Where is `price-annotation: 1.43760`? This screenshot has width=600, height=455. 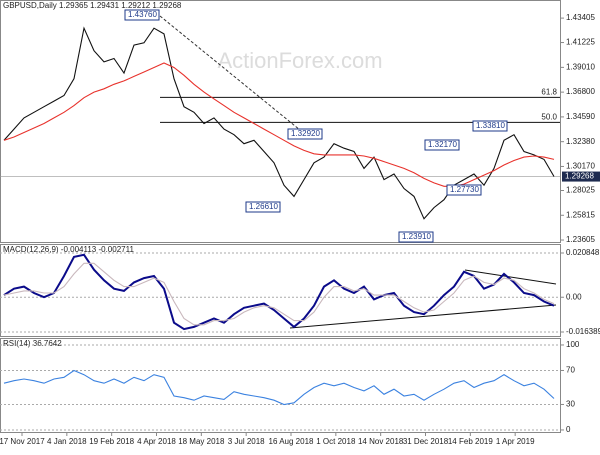
price-annotation: 1.43760 is located at coordinates (142, 14).